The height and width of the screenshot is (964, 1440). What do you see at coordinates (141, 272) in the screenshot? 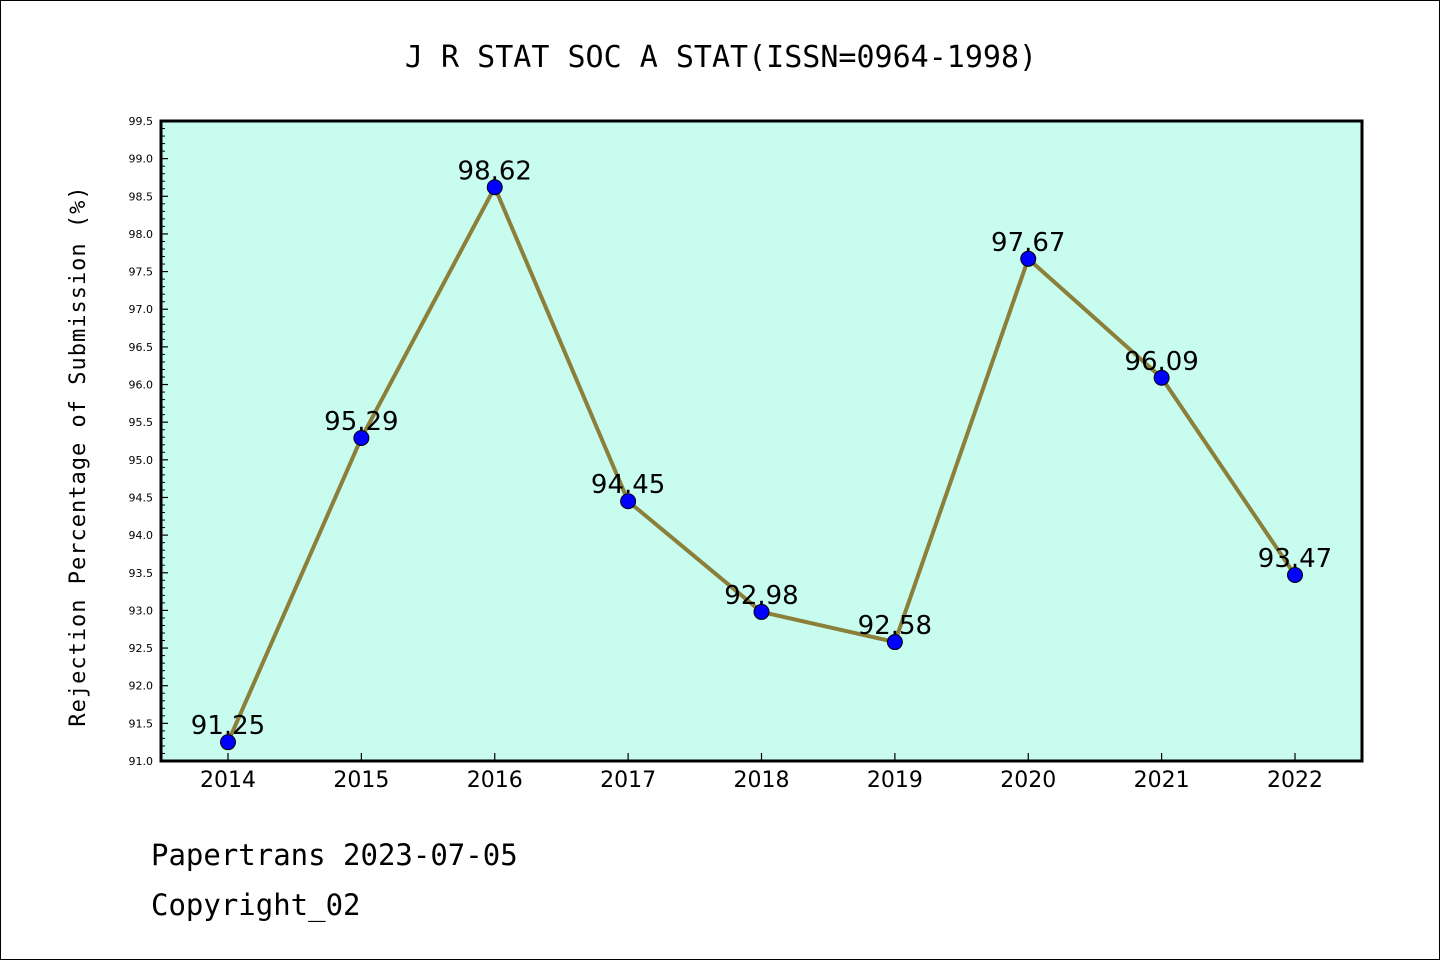
I see `y-tick-label: 97.5` at bounding box center [141, 272].